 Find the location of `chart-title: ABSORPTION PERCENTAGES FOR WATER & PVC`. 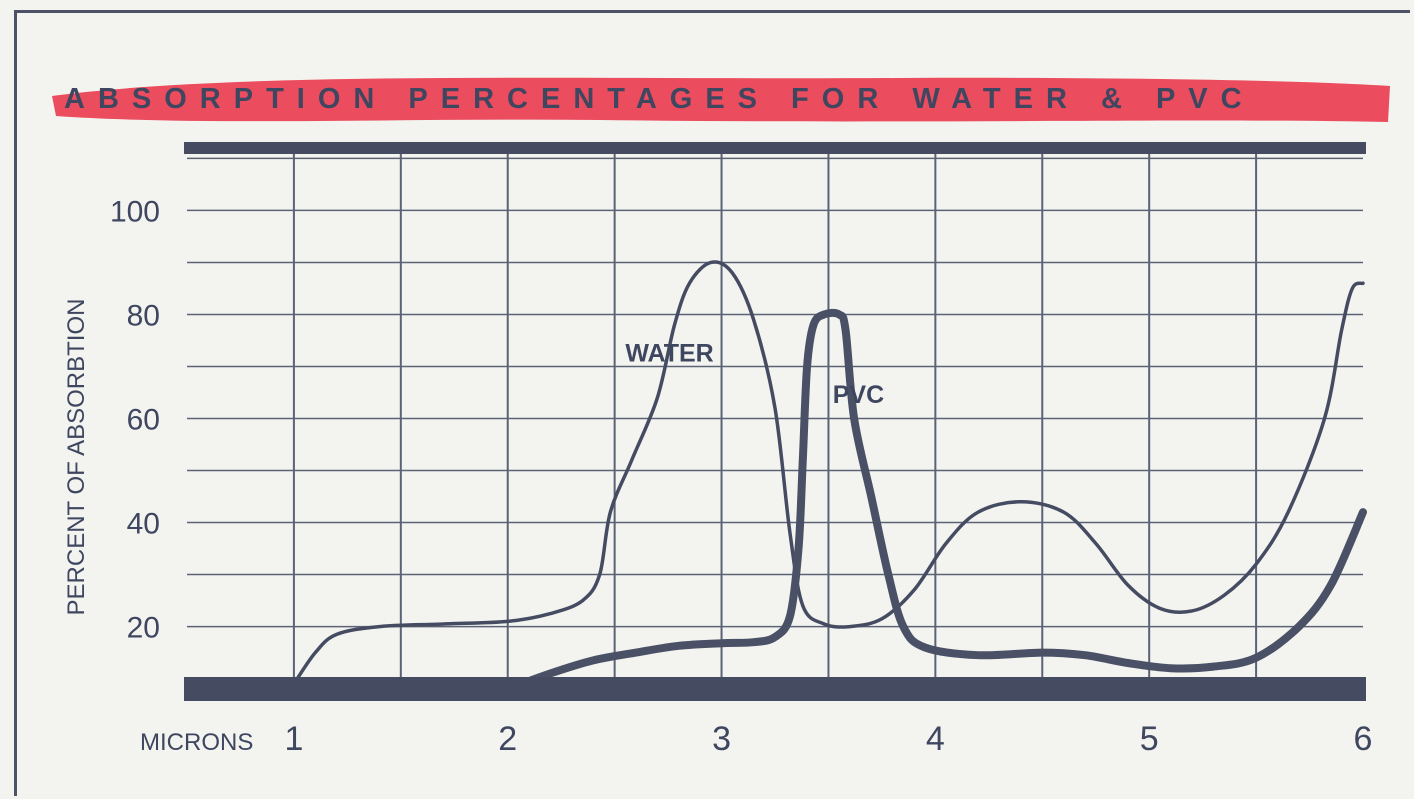

chart-title: ABSORPTION PERCENTAGES FOR WATER & PVC is located at coordinates (659, 99).